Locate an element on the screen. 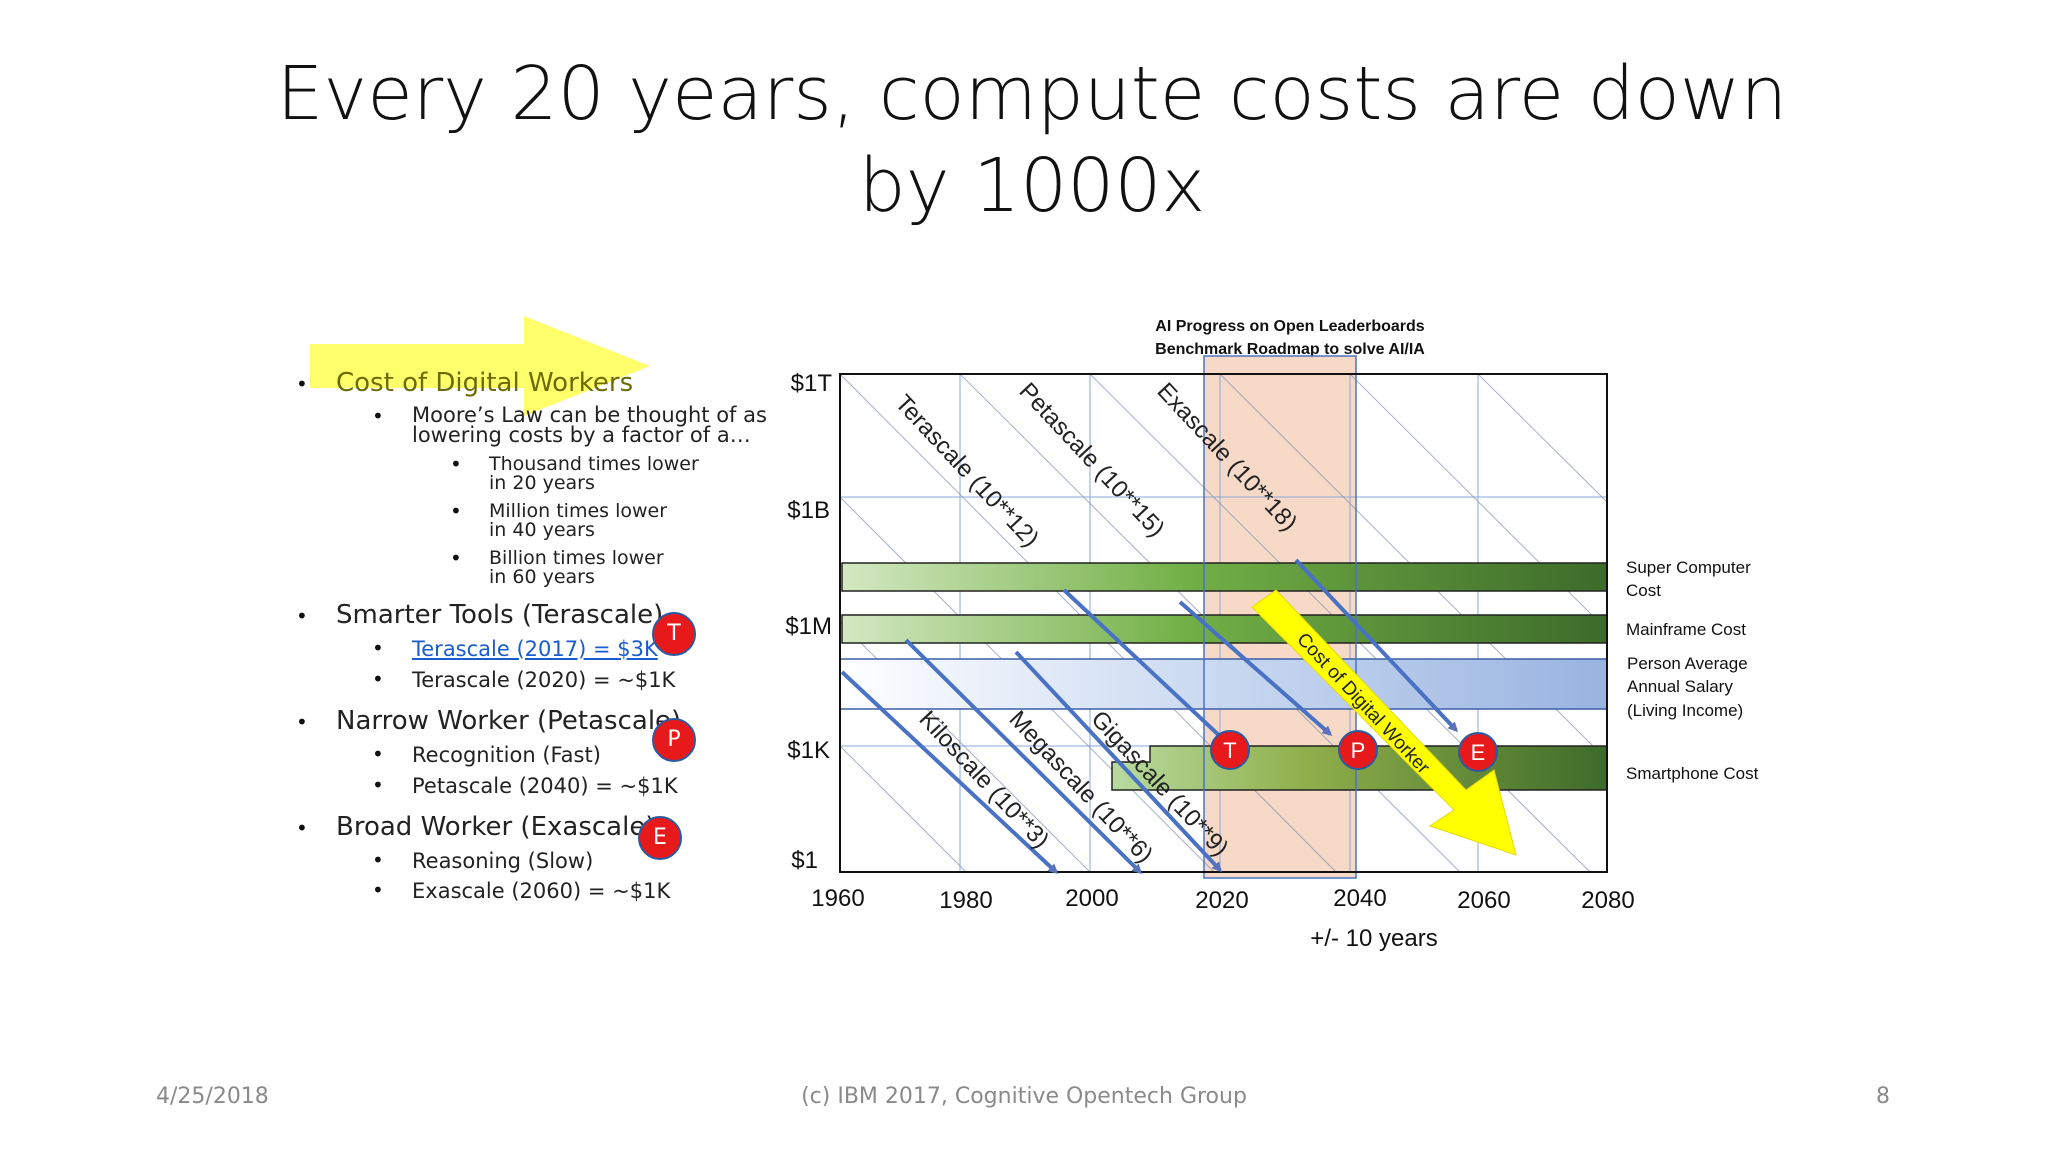 The width and height of the screenshot is (2048, 1152). bullet-tera-2020: Terascale (2020) = ~$1K is located at coordinates (544, 680).